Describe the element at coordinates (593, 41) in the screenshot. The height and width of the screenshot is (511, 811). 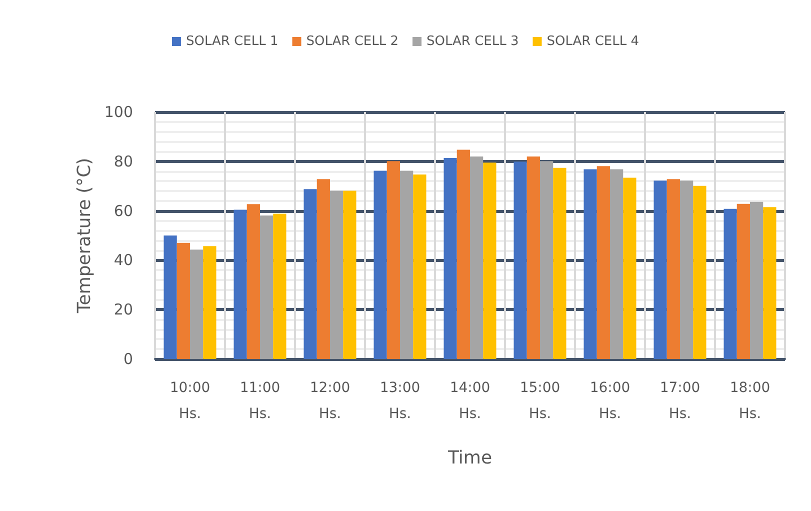
I see `legend-label: SOLAR CELL 4` at that location.